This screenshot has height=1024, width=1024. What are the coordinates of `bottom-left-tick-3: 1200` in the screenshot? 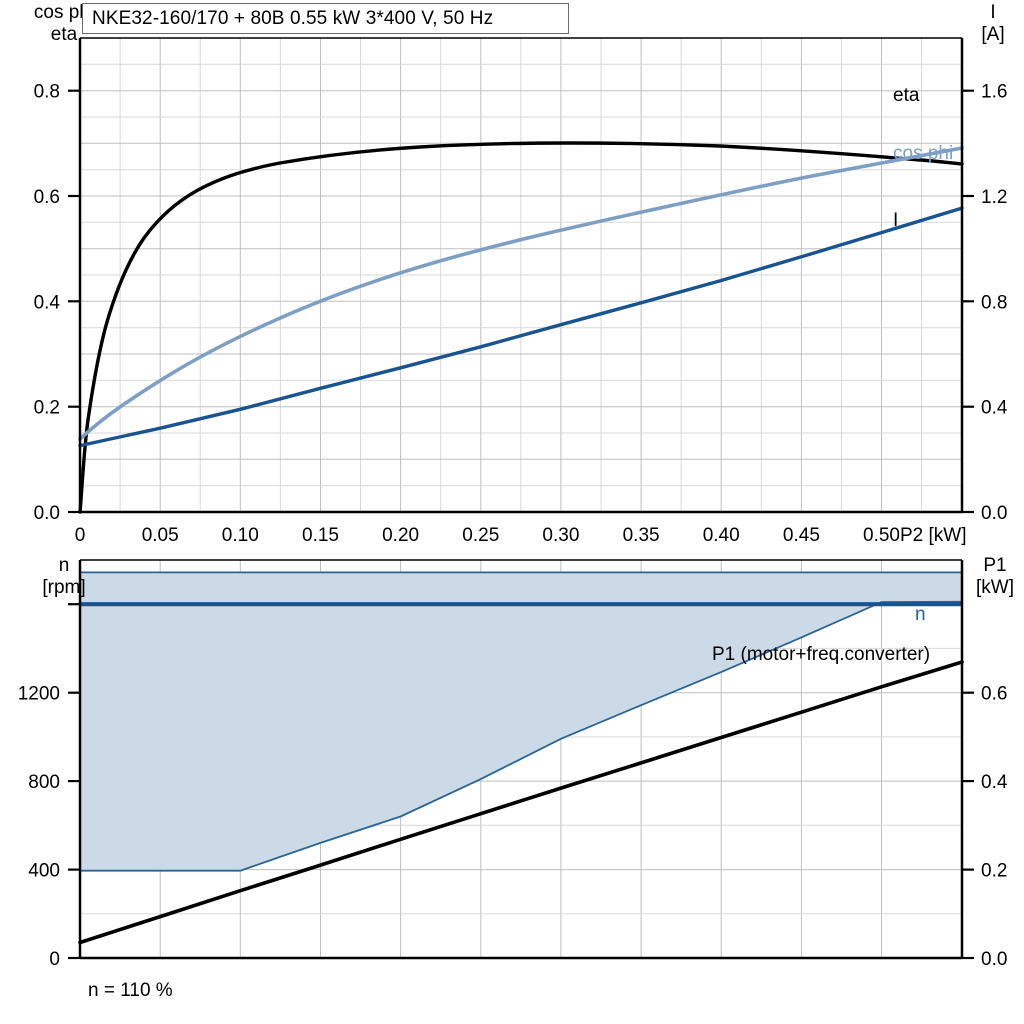 It's located at (39, 694).